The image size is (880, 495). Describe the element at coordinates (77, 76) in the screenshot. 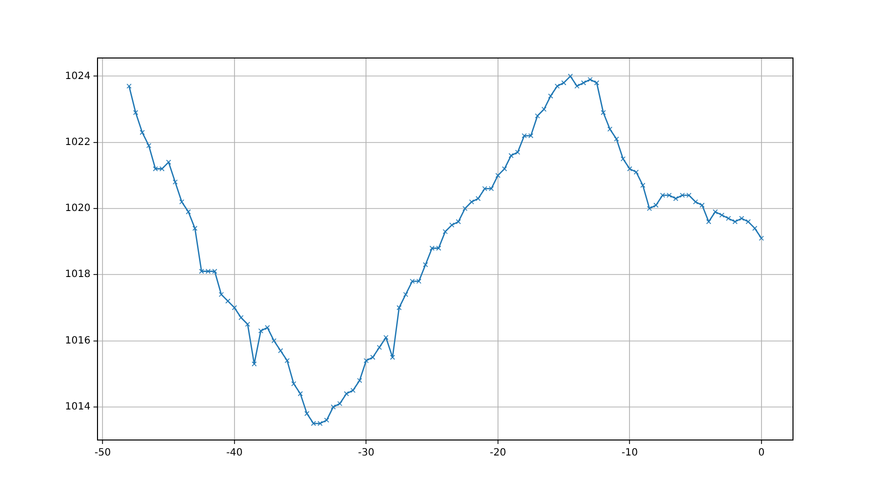

I see `y-tick-label: 1024` at that location.